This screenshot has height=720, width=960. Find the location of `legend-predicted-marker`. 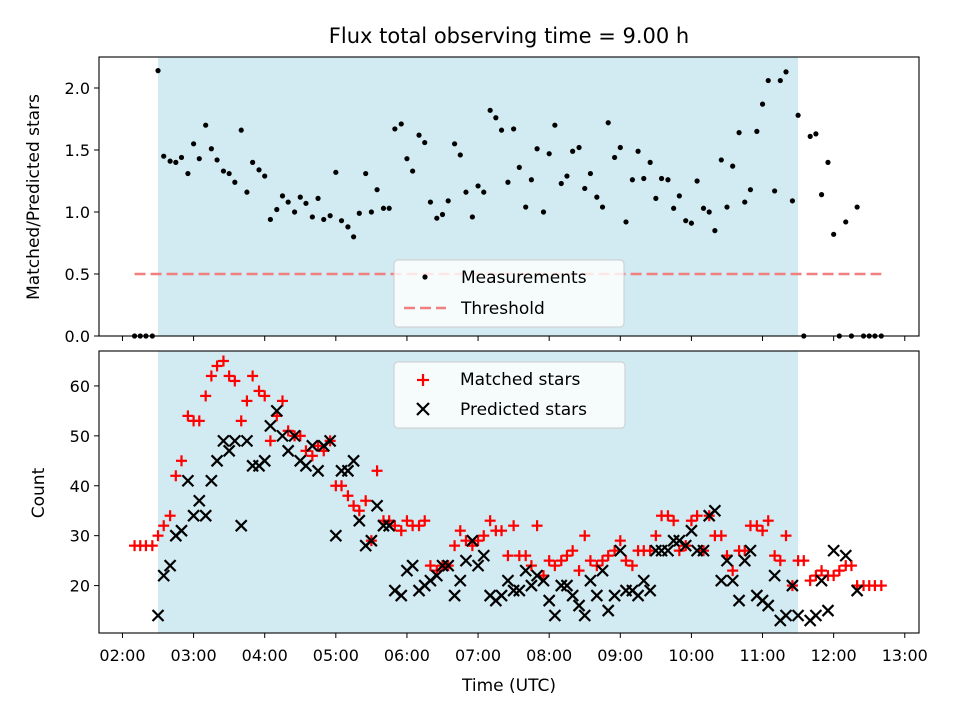

legend-predicted-marker is located at coordinates (423, 409).